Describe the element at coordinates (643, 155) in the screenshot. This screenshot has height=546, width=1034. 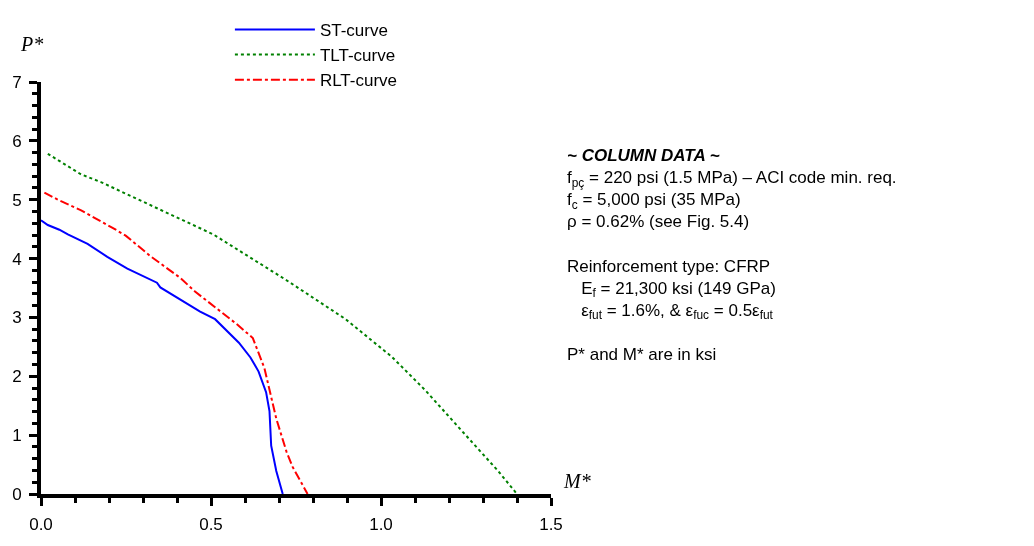
I see `text: ~ COLUMN DATA ~` at that location.